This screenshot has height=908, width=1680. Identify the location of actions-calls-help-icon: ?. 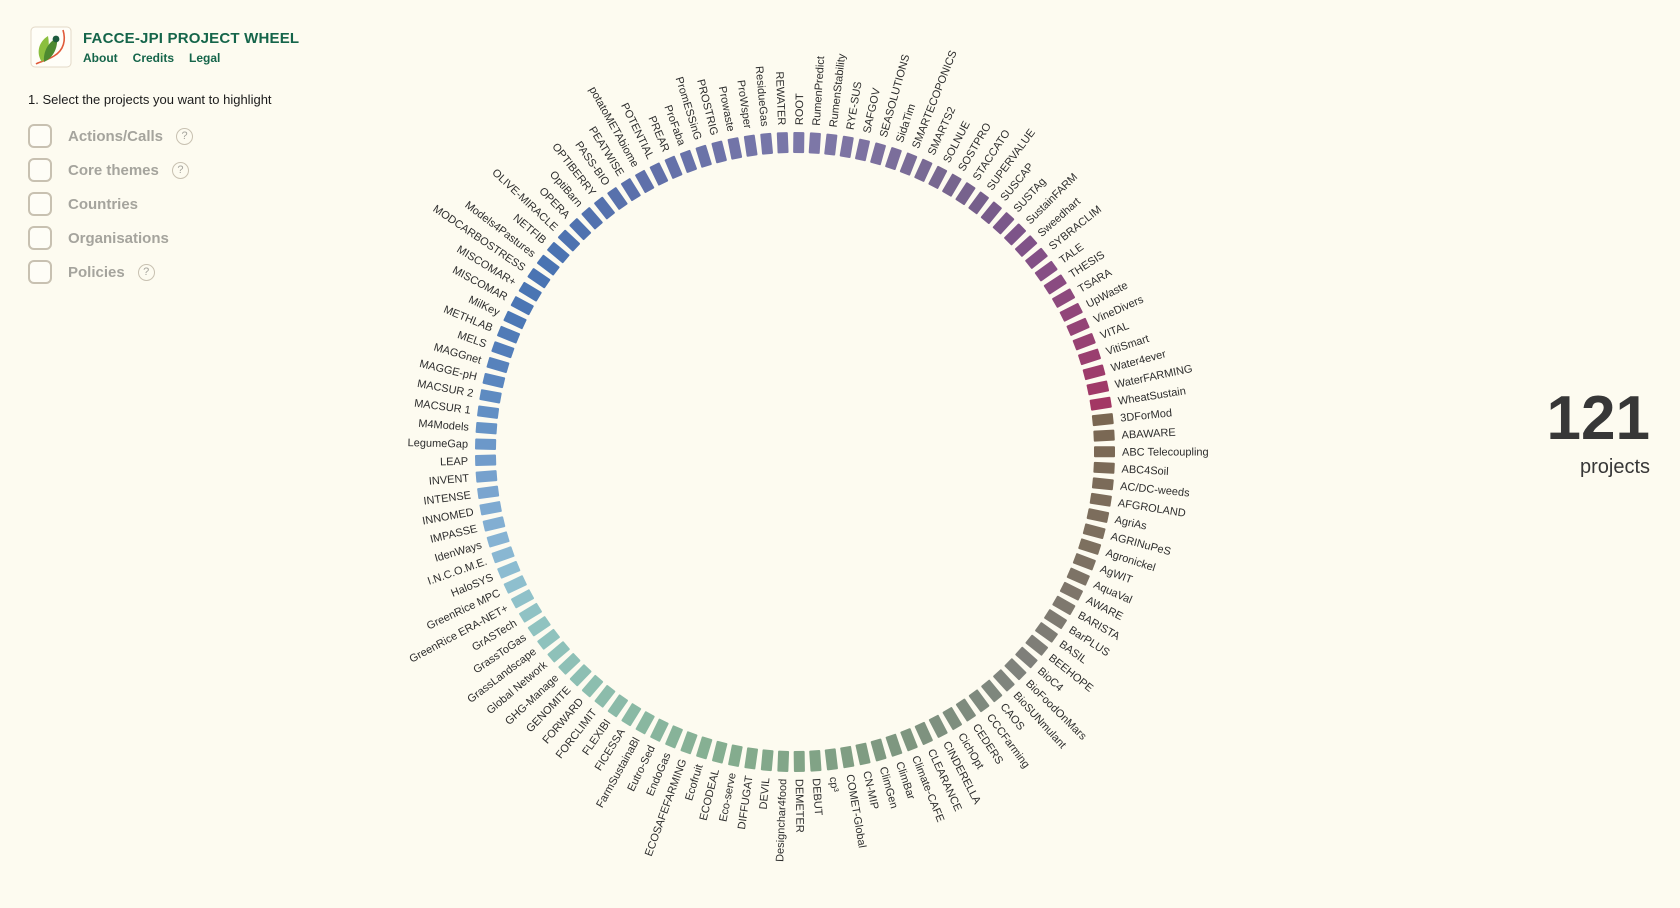
(185, 136).